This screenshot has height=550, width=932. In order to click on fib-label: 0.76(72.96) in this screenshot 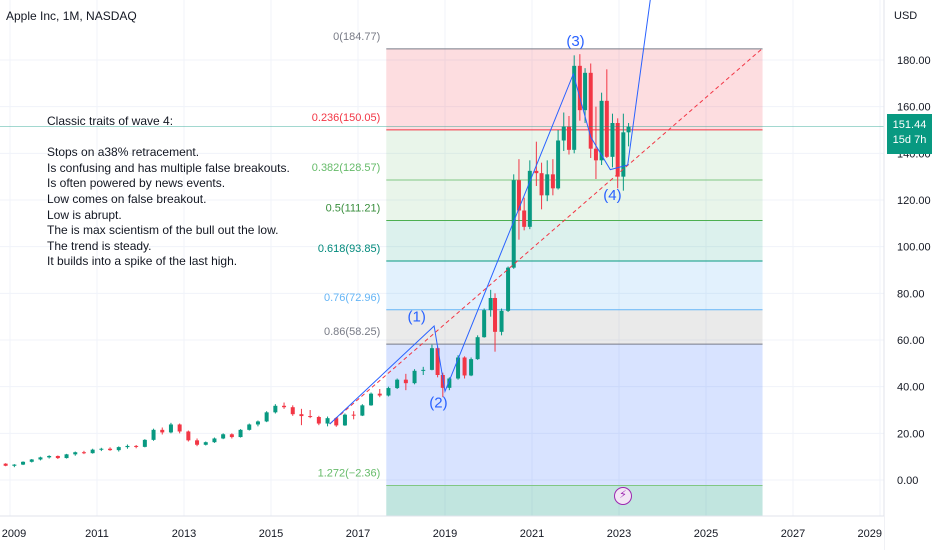, I will do `click(352, 298)`.